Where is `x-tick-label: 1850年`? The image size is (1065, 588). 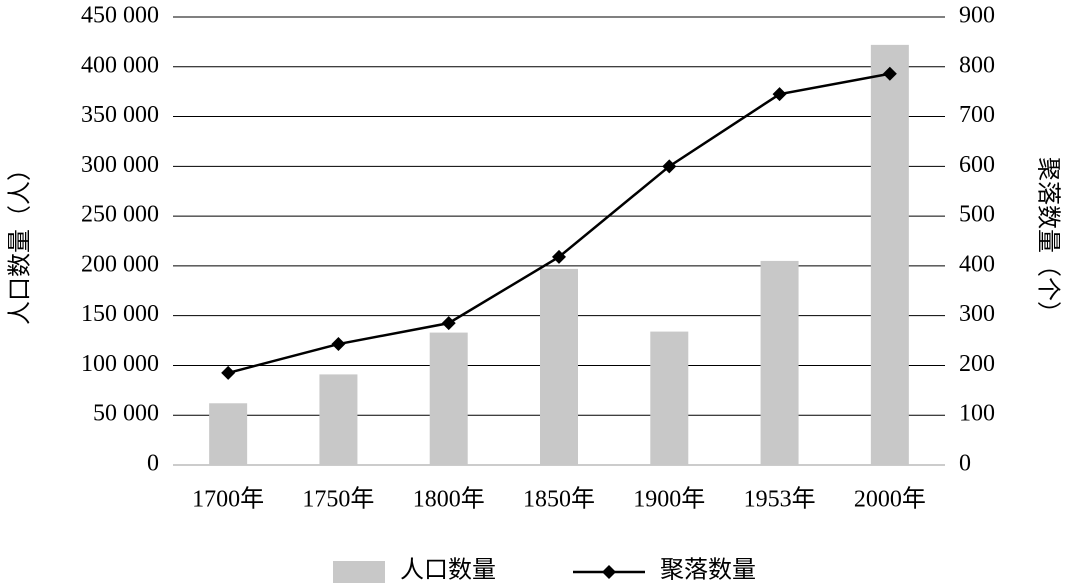 x-tick-label: 1850年 is located at coordinates (559, 499).